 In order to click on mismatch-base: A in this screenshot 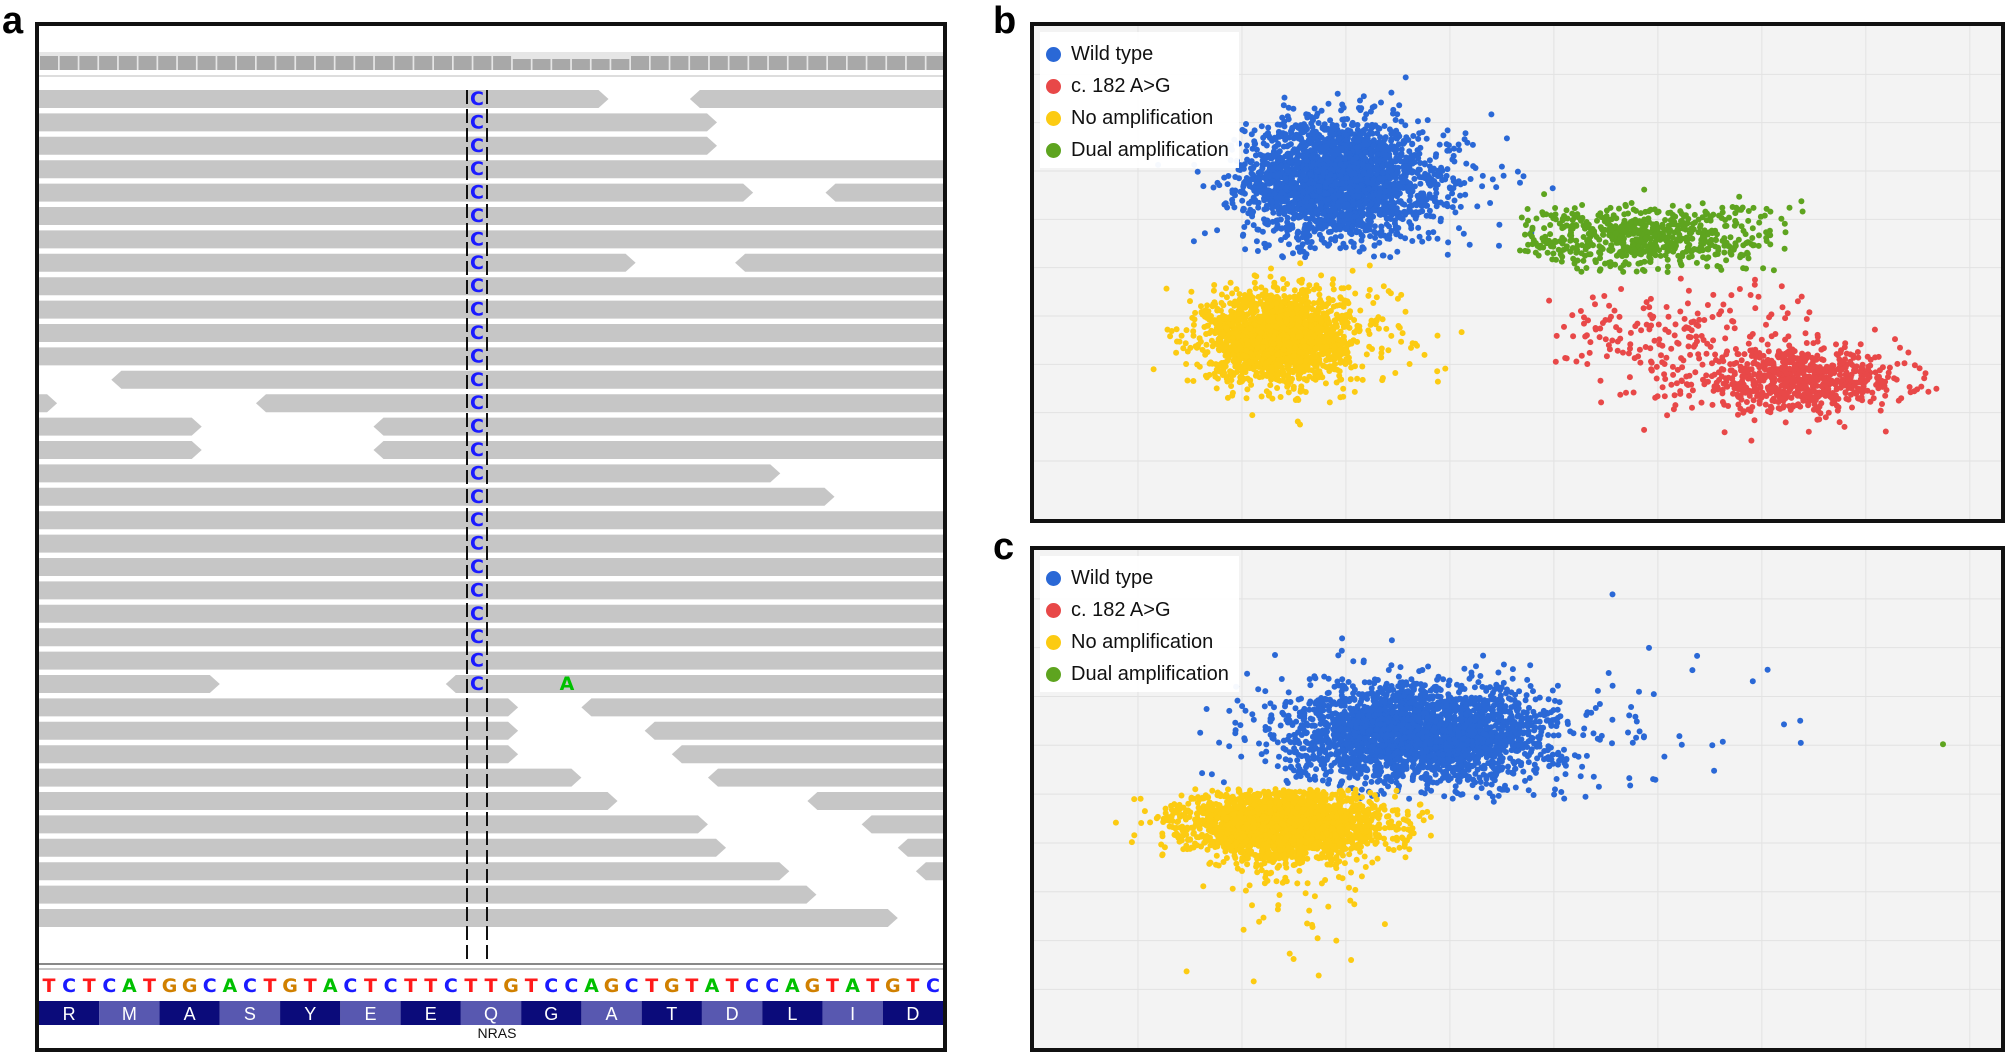, I will do `click(567, 684)`.